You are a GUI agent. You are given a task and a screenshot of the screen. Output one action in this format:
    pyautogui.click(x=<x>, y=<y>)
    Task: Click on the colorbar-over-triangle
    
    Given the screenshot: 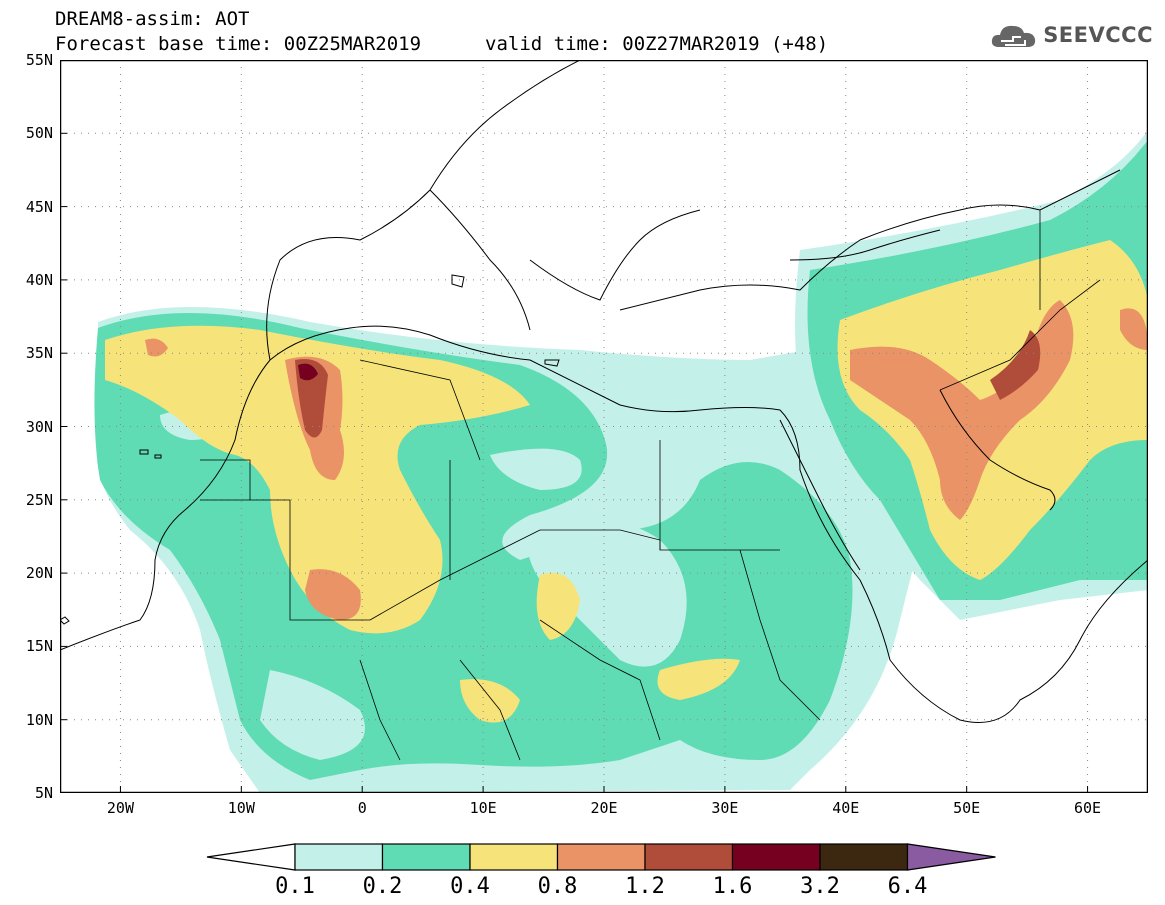 What is the action you would take?
    pyautogui.click(x=951, y=857)
    